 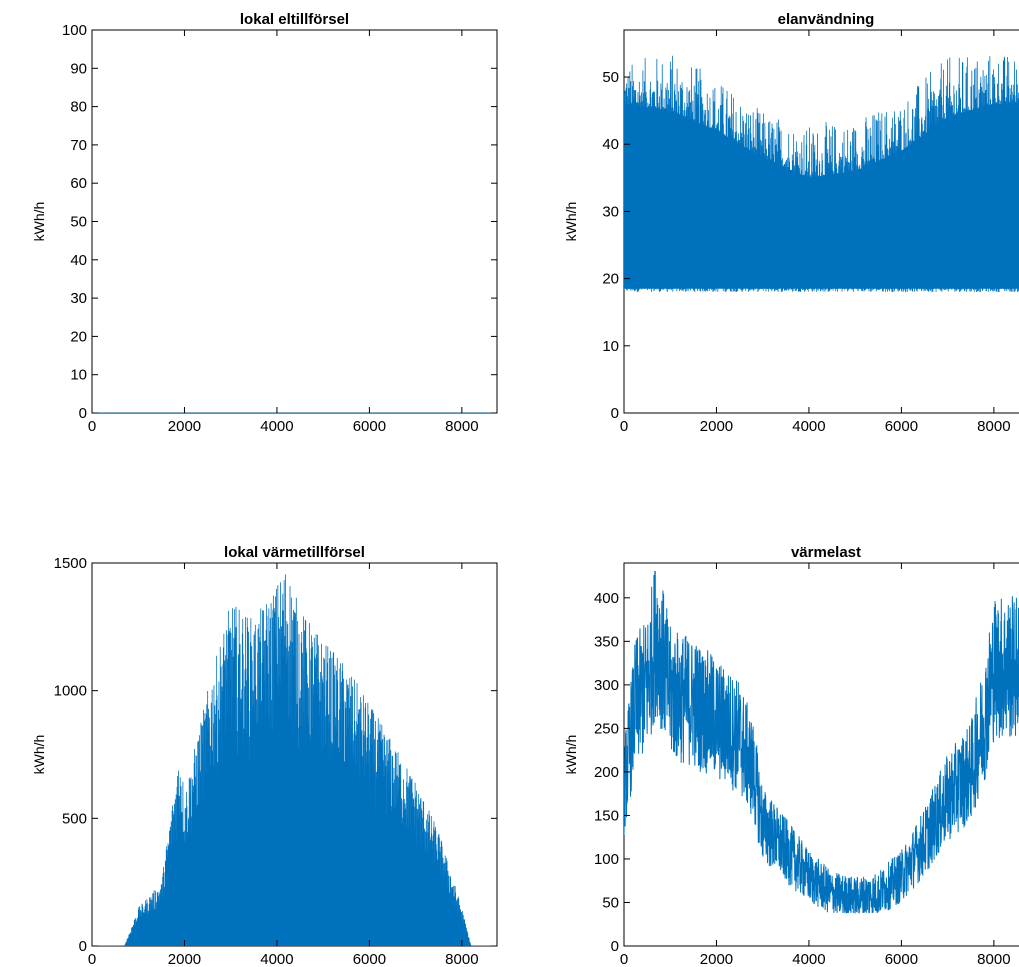 What do you see at coordinates (606, 728) in the screenshot?
I see `y-tick-label: 250` at bounding box center [606, 728].